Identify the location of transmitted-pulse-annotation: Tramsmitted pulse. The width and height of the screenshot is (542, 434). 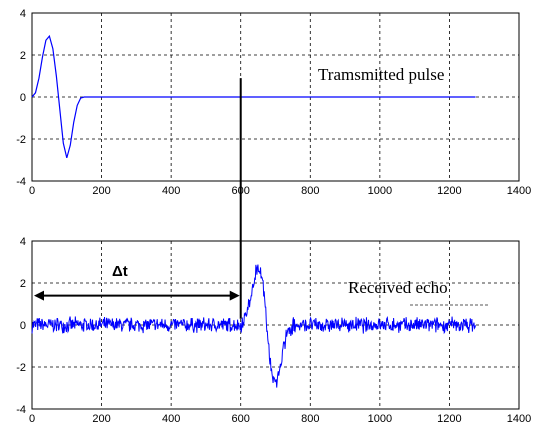
(381, 74).